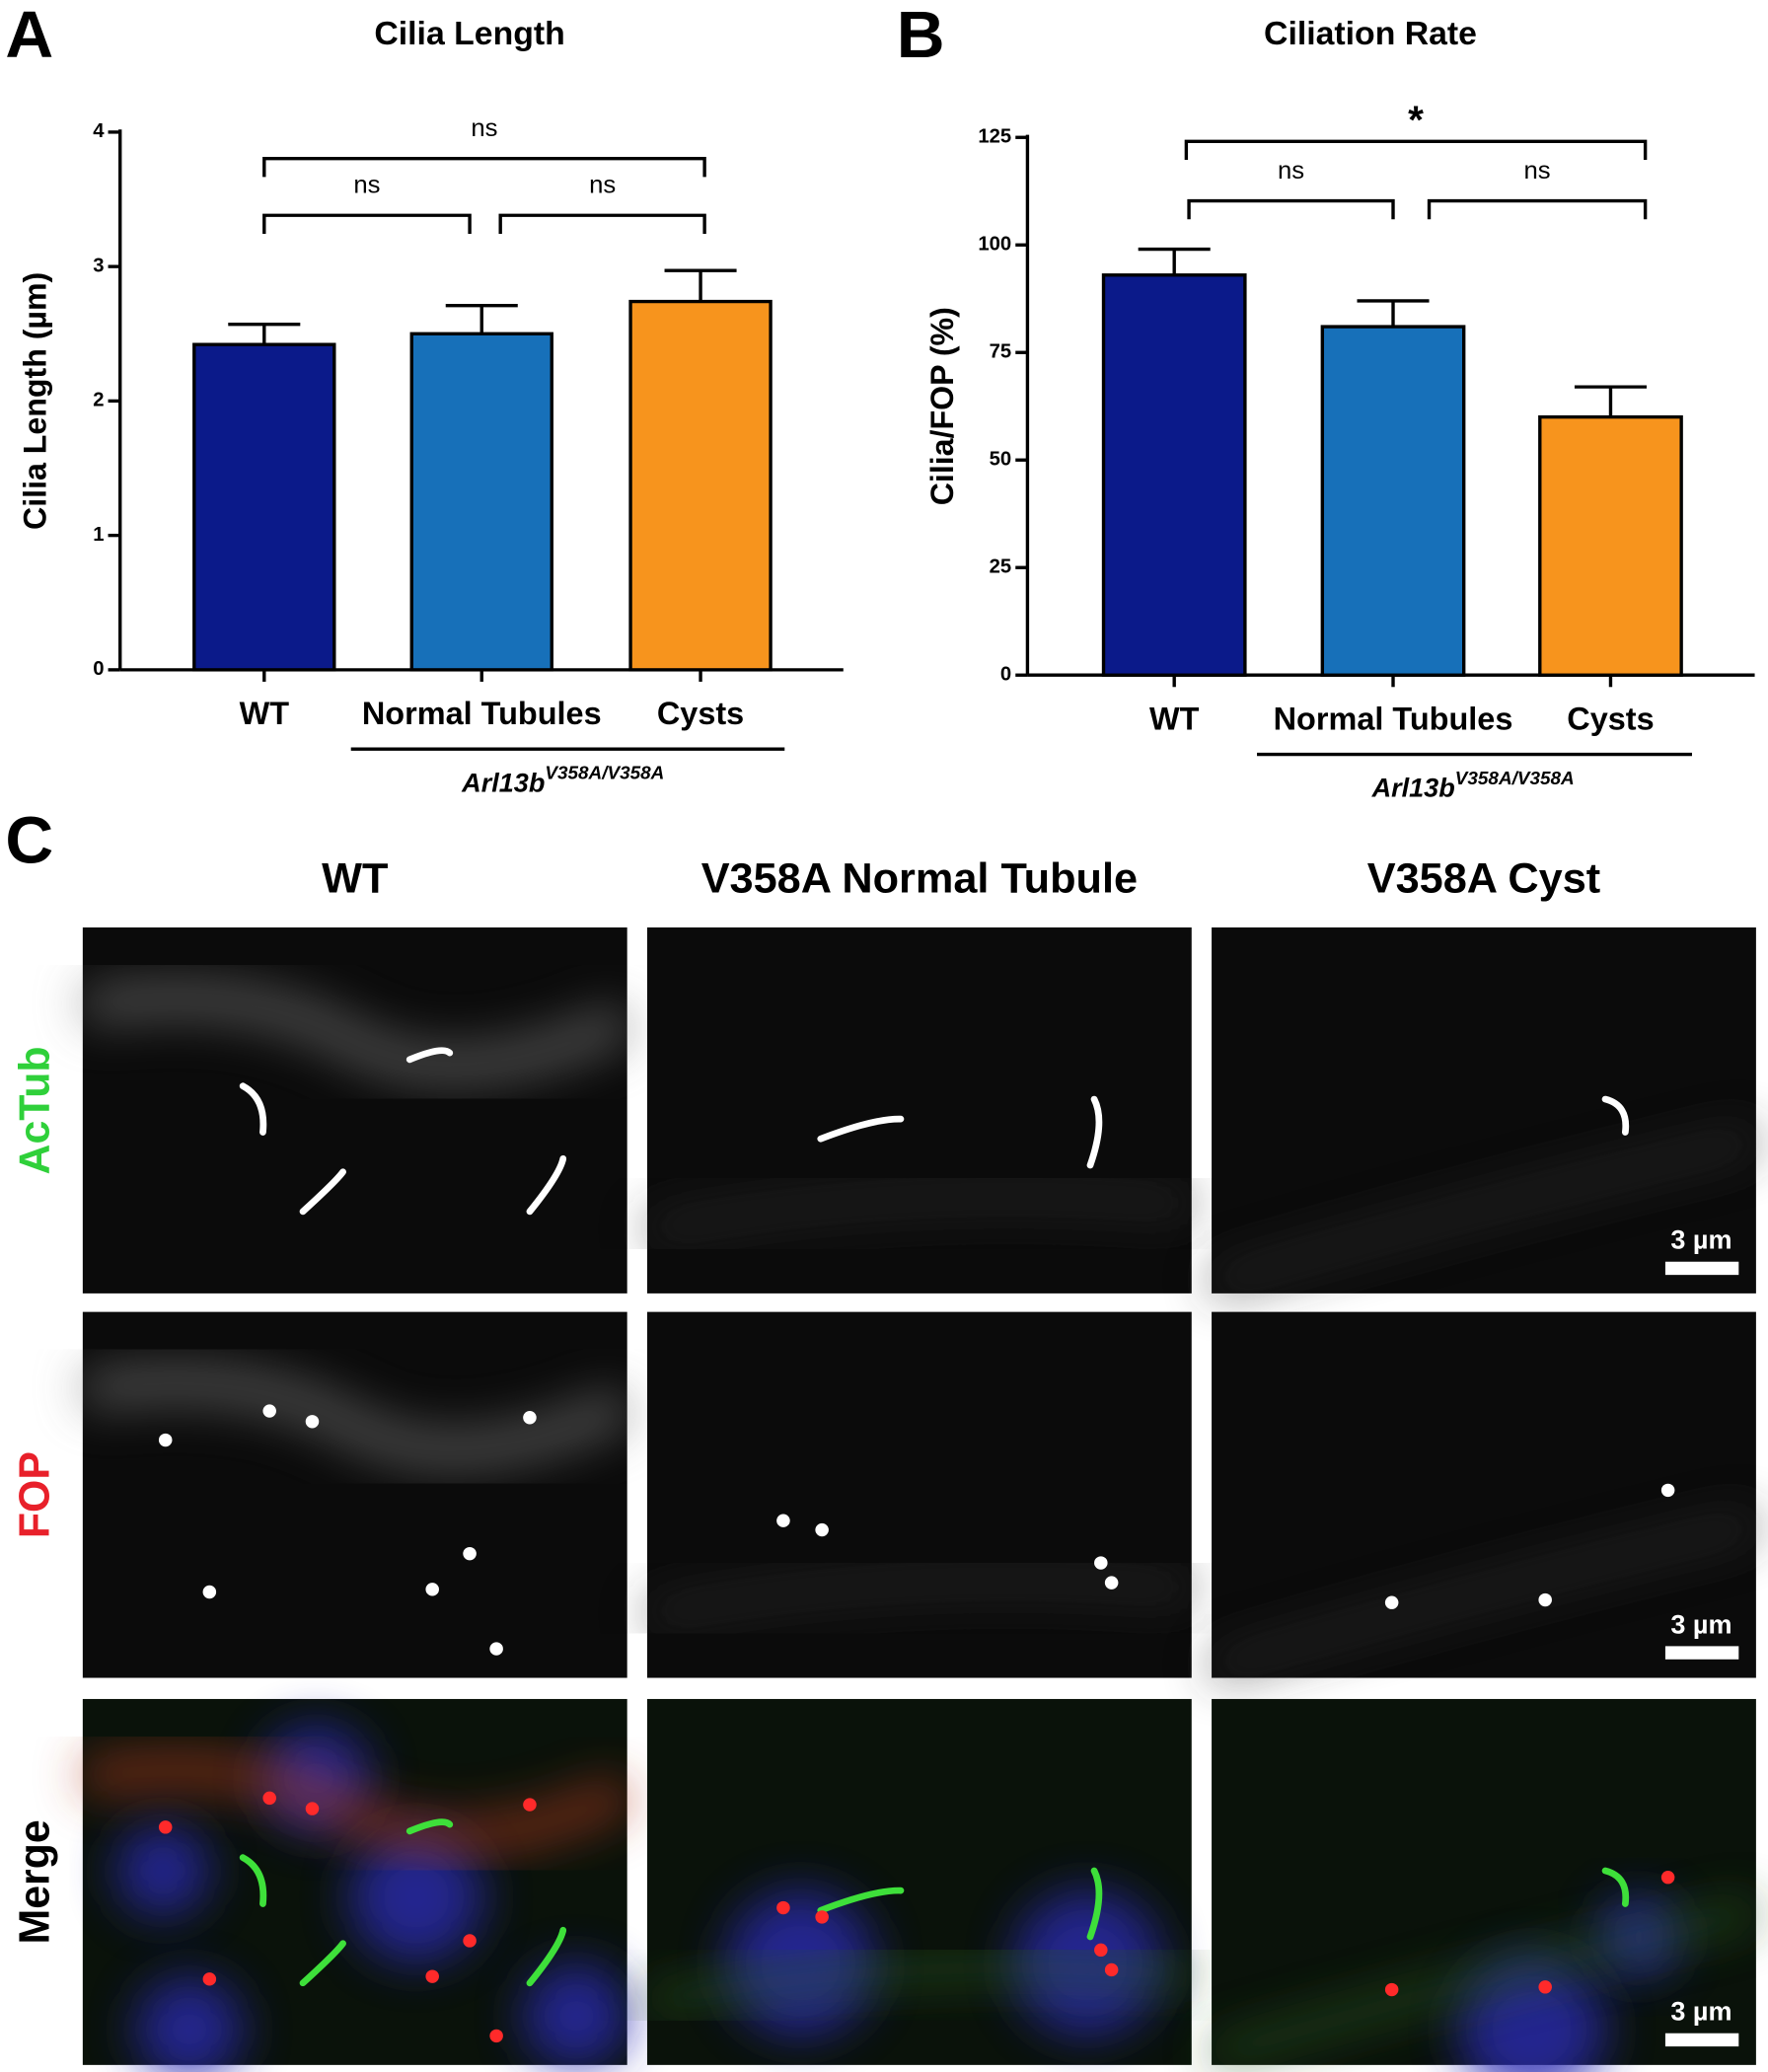 This screenshot has width=1768, height=2072. Describe the element at coordinates (469, 34) in the screenshot. I see `chart-title: Cilia Length` at that location.